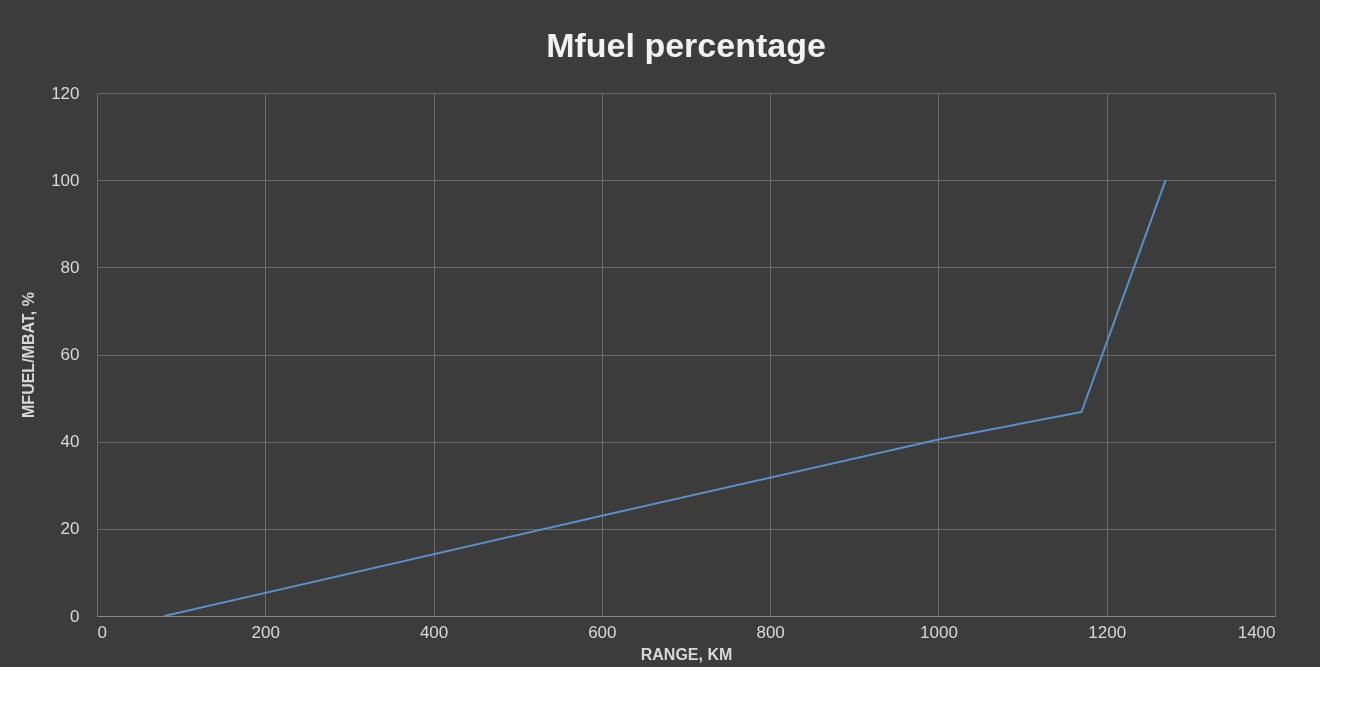 Image resolution: width=1363 pixels, height=722 pixels. Describe the element at coordinates (70, 442) in the screenshot. I see `y-tick-label: 40` at that location.